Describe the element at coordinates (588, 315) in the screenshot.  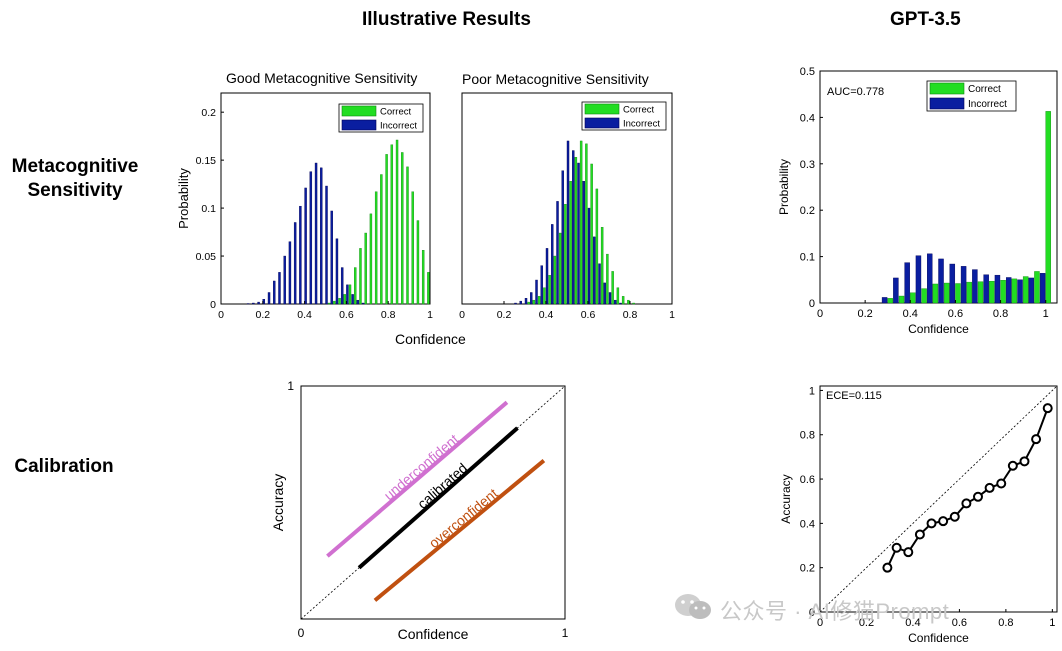
I see `xtick-label-poor: 0.6` at that location.